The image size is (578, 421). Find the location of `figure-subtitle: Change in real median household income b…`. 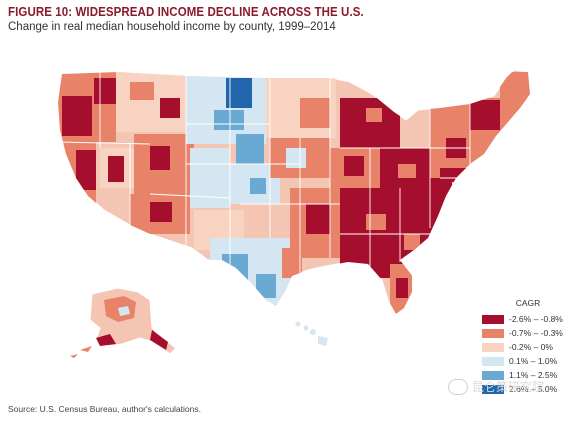

figure-subtitle: Change in real median household income b… is located at coordinates (172, 27).